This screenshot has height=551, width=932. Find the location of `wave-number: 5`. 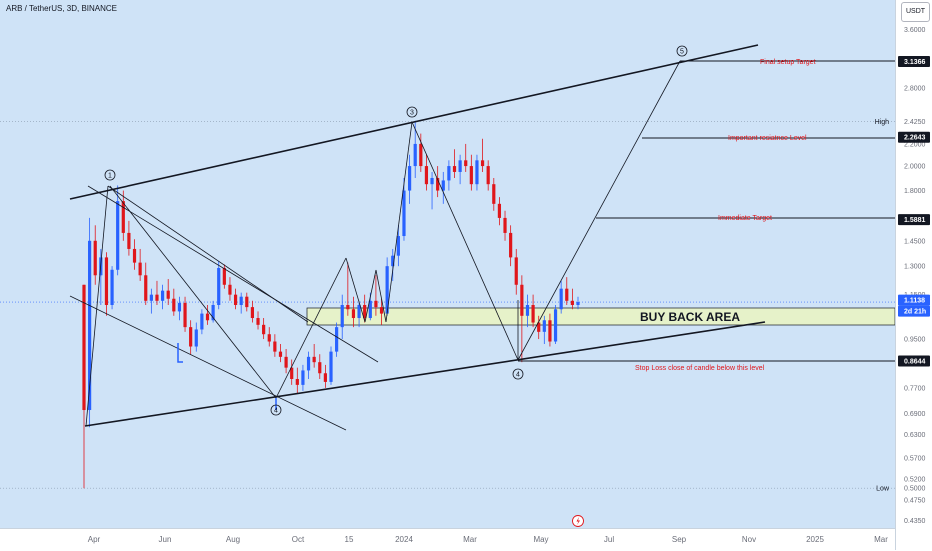

wave-number: 5 is located at coordinates (682, 52).